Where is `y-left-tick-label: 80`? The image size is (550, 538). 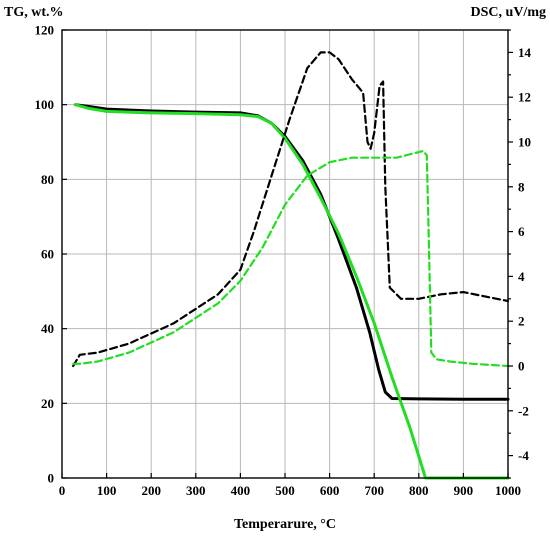 y-left-tick-label: 80 is located at coordinates (47, 179).